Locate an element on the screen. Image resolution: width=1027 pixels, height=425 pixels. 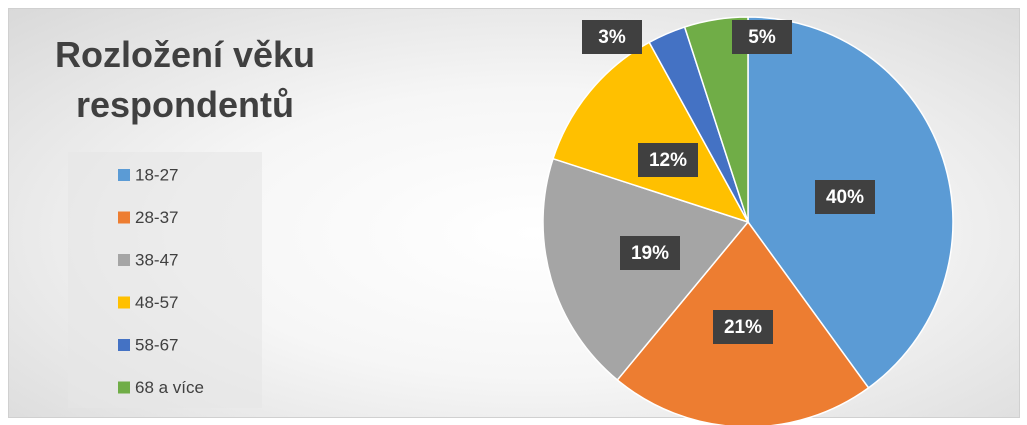
legend-label: 58-67 is located at coordinates (156, 344).